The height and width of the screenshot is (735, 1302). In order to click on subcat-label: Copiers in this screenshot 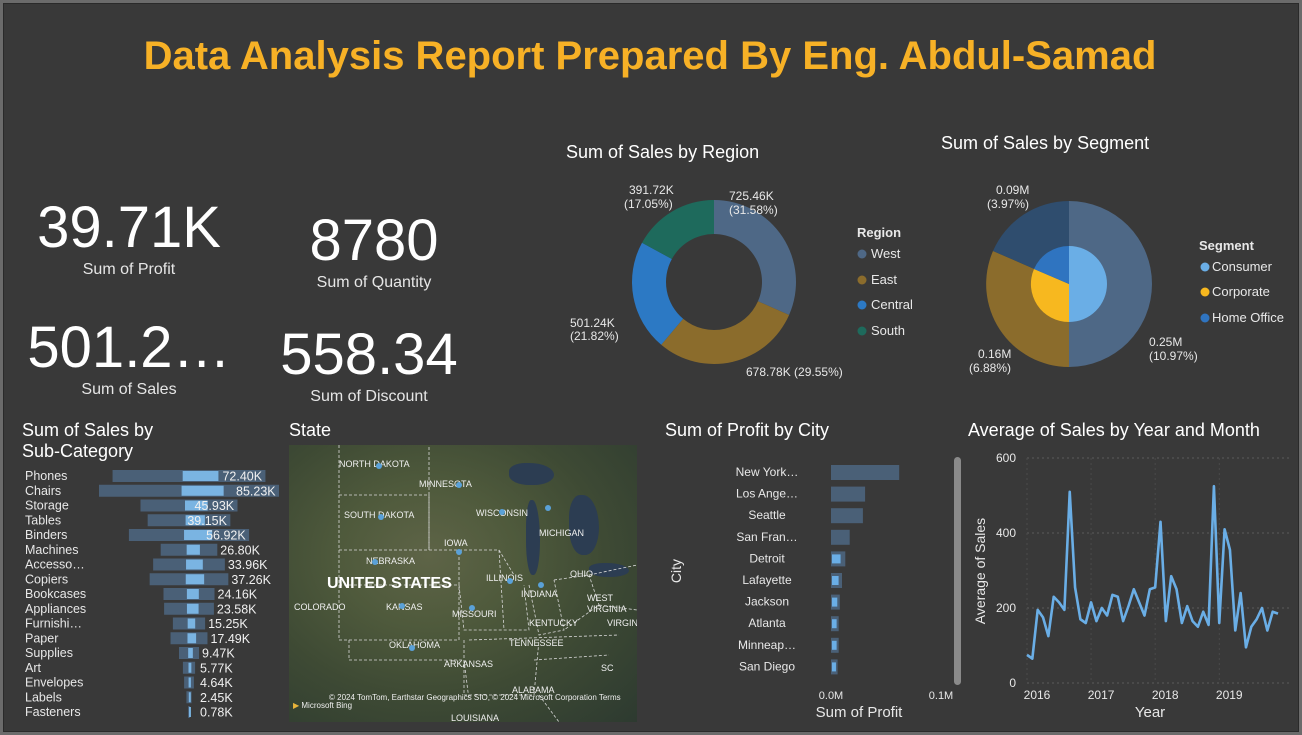, I will do `click(46, 579)`.